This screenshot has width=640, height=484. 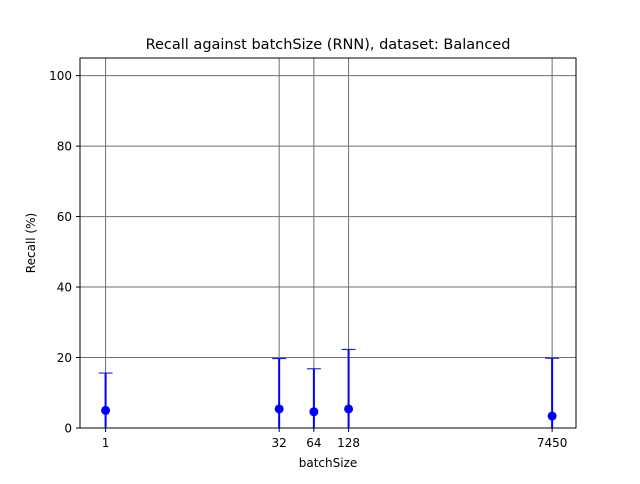 What do you see at coordinates (64, 358) in the screenshot?
I see `y-tick-label: 20` at bounding box center [64, 358].